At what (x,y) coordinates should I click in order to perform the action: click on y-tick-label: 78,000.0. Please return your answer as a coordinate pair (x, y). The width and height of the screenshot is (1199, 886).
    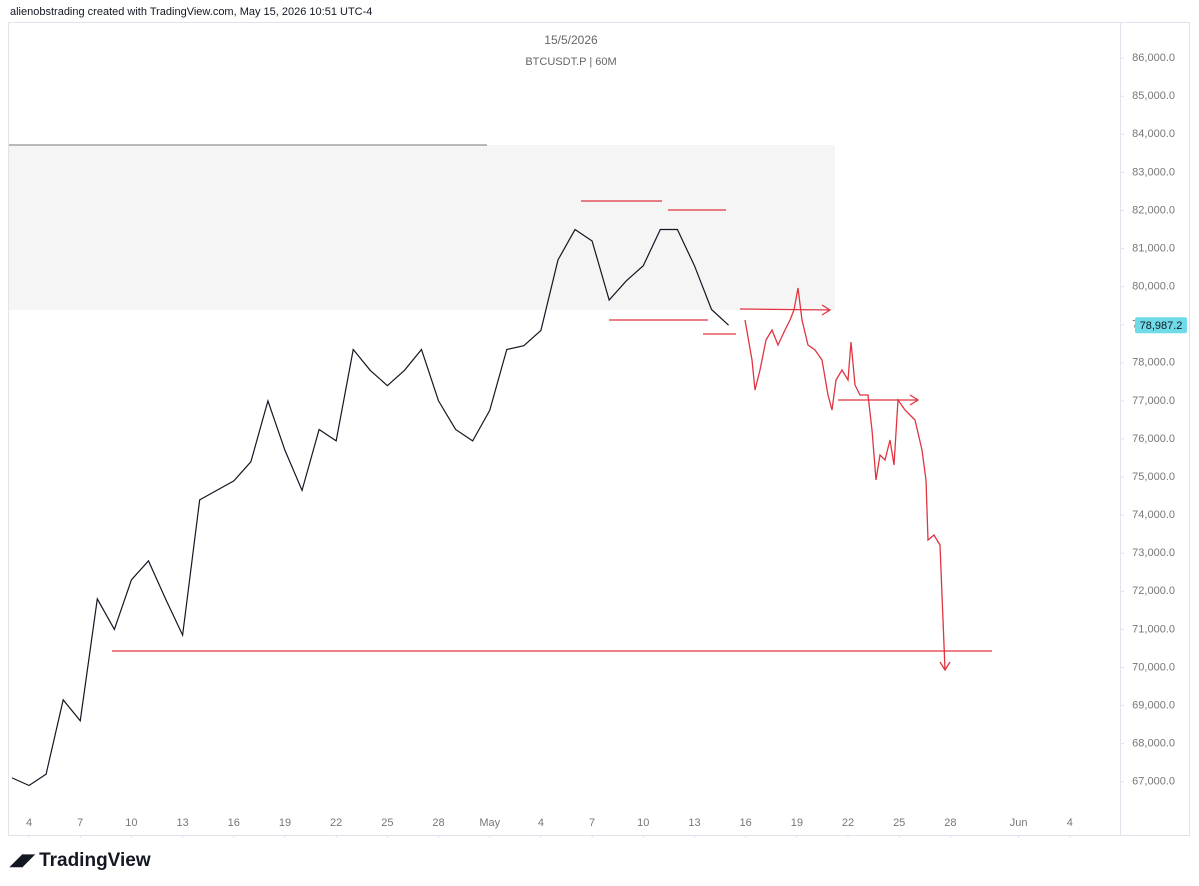
    Looking at the image, I should click on (1153, 363).